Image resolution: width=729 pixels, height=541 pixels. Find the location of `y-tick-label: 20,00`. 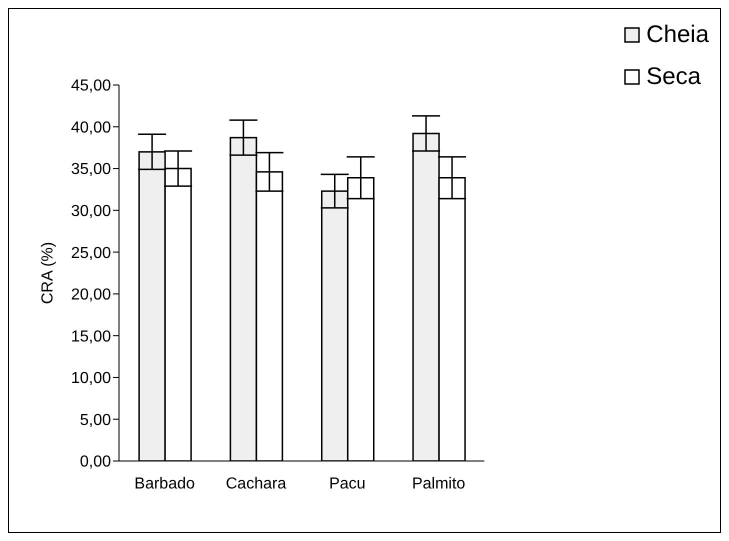

y-tick-label: 20,00 is located at coordinates (91, 295).